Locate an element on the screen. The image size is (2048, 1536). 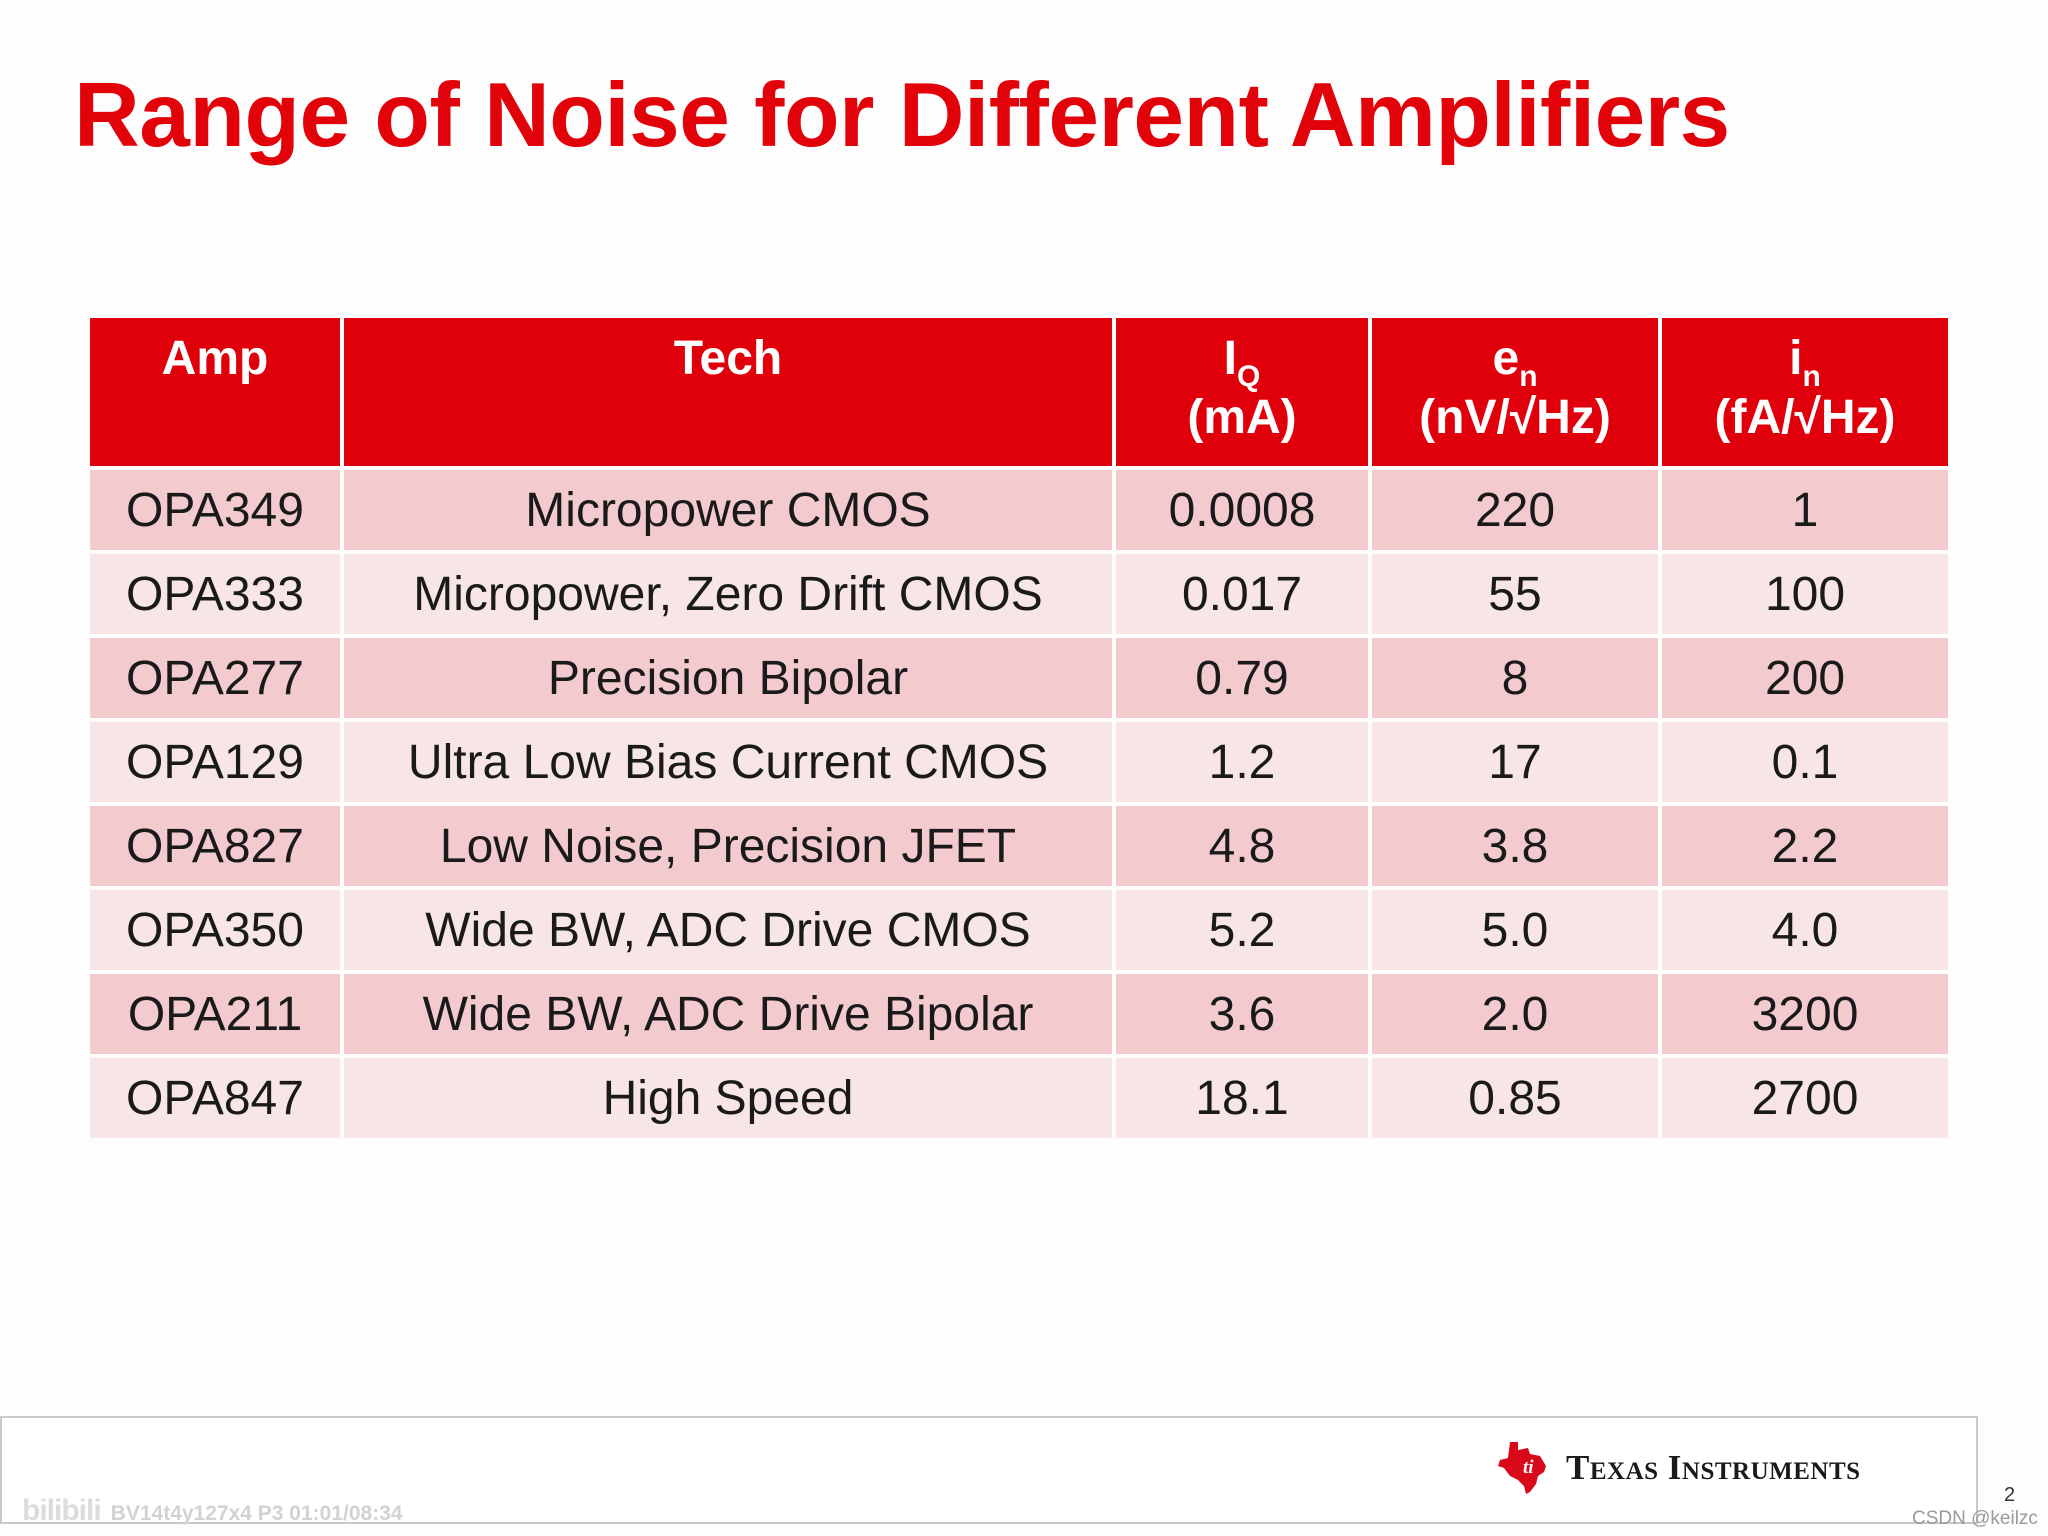
video-watermark: bilibili BV14t4y127x4 P3 01:01/08:34 is located at coordinates (212, 1511).